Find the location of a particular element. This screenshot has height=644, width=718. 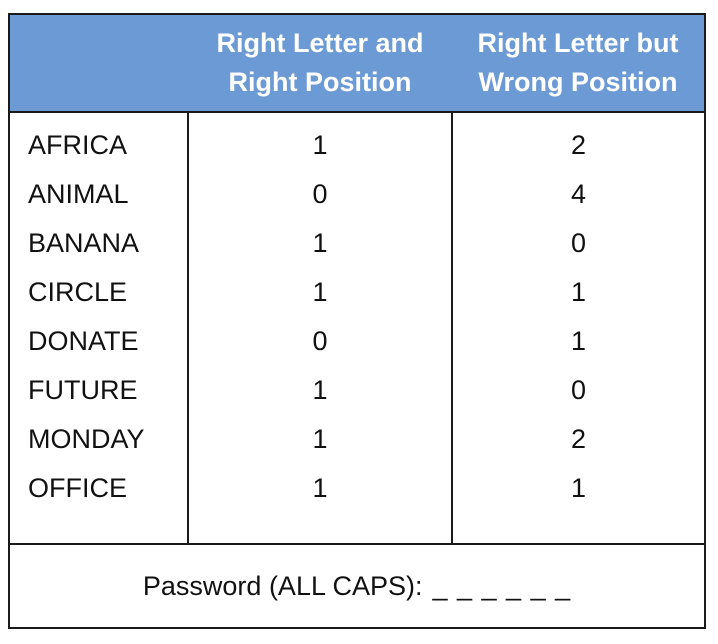

table-row: AFRICA 1 2 is located at coordinates (357, 145).